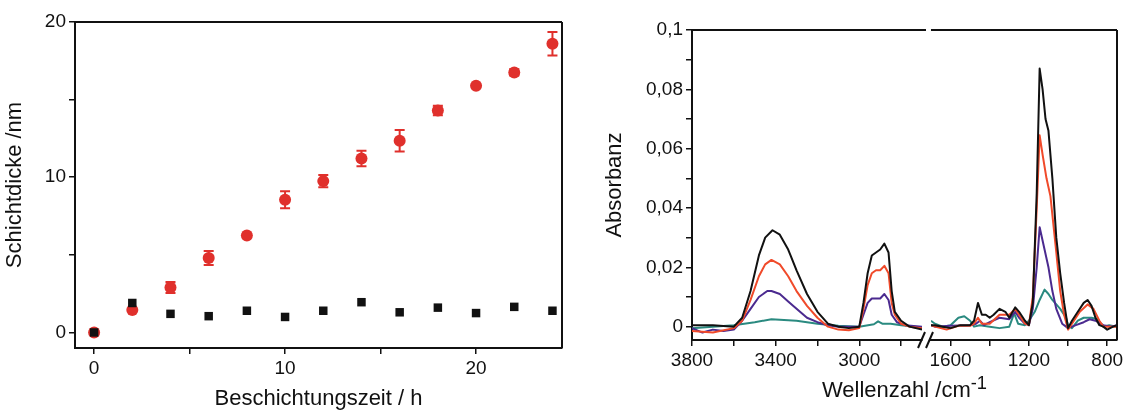 The height and width of the screenshot is (414, 1131). Describe the element at coordinates (476, 367) in the screenshot. I see `x-tick-label: 20` at that location.